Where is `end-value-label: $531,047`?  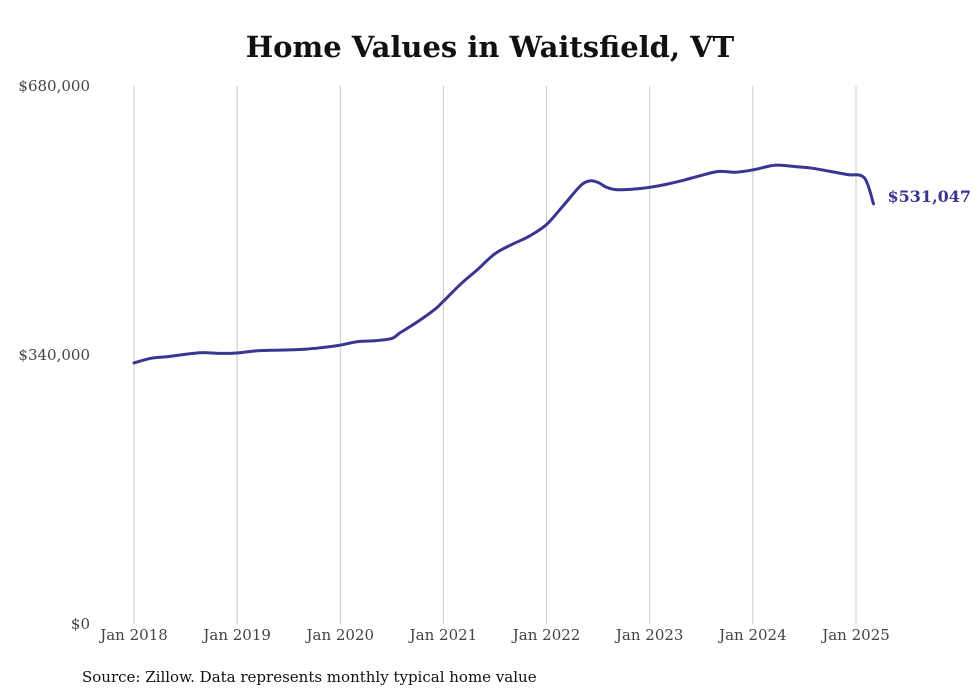
end-value-label: $531,047 is located at coordinates (930, 196).